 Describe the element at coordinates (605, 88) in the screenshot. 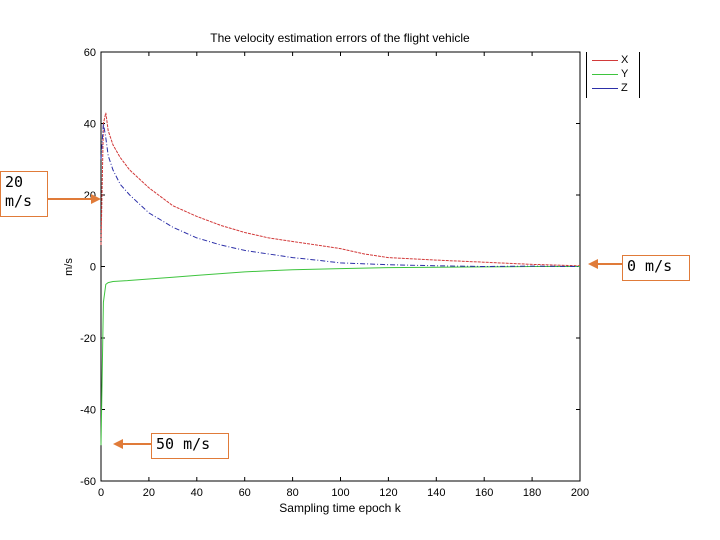

I see `legend-swatch-z` at that location.